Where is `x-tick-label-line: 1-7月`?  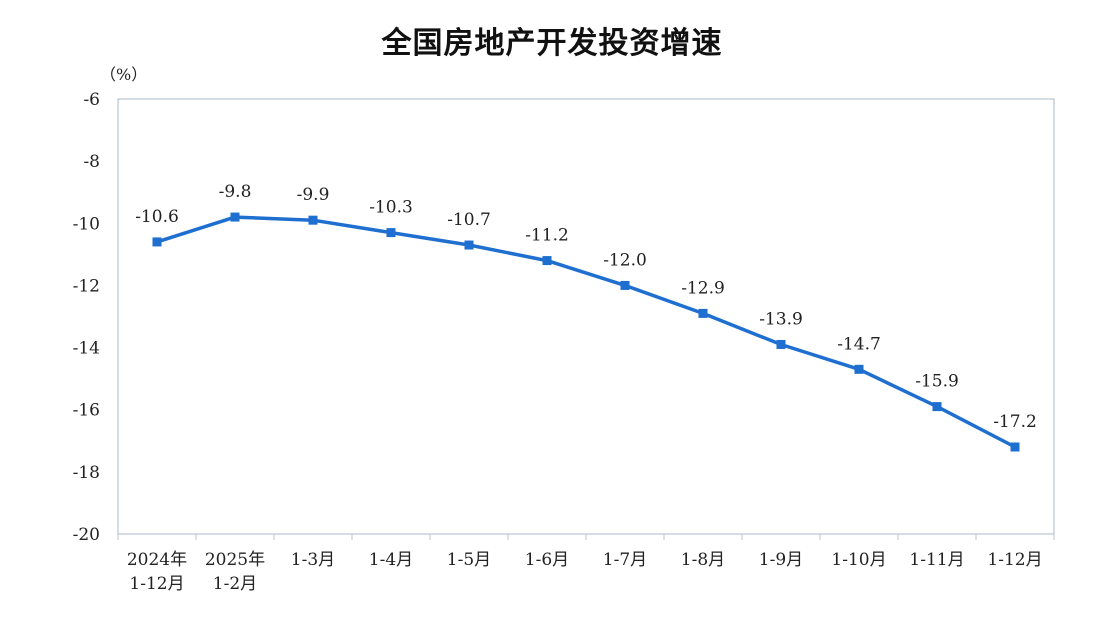
x-tick-label-line: 1-7月 is located at coordinates (625, 560).